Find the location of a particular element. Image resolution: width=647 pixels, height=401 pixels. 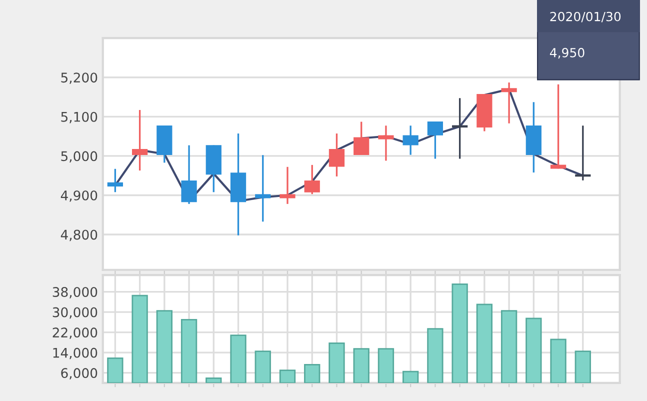

y-tick-label: 5,100 is located at coordinates (79, 118).